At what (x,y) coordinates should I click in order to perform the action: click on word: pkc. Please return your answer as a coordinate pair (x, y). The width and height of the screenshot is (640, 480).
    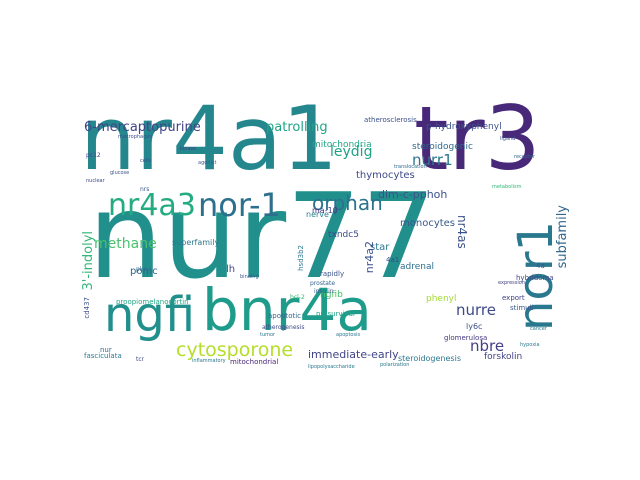
    Looking at the image, I should click on (141, 269).